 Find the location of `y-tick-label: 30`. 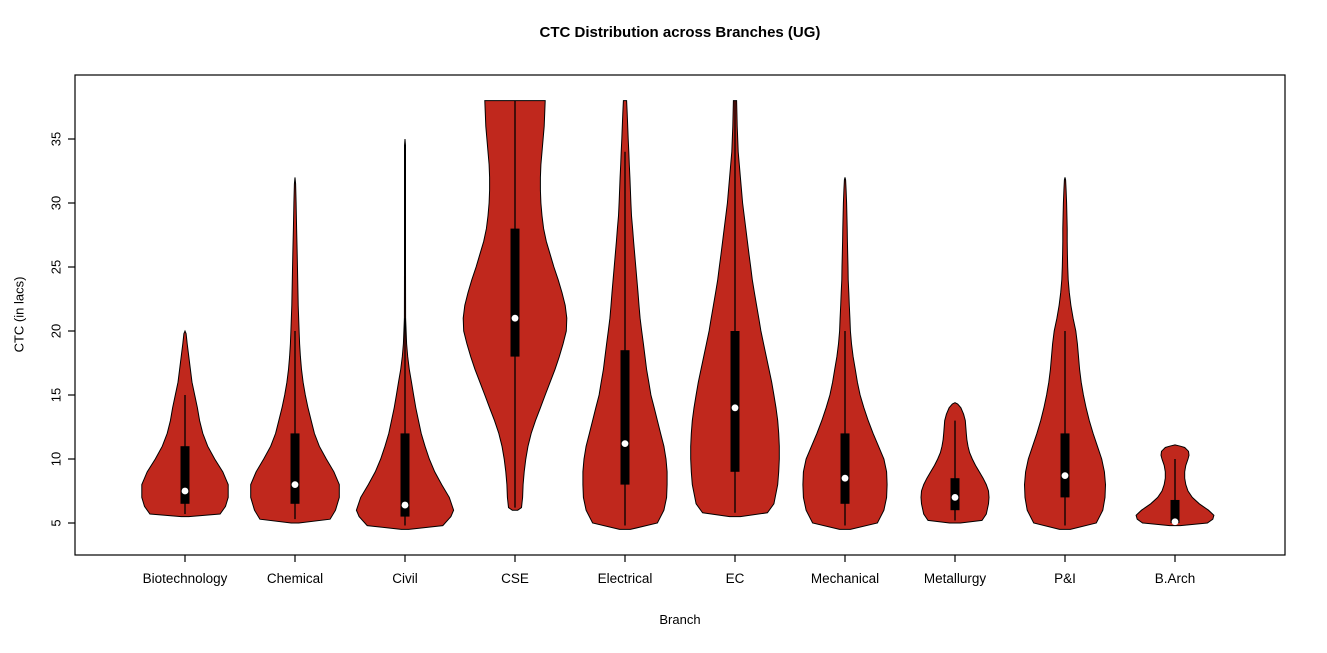

y-tick-label: 30 is located at coordinates (55, 203).